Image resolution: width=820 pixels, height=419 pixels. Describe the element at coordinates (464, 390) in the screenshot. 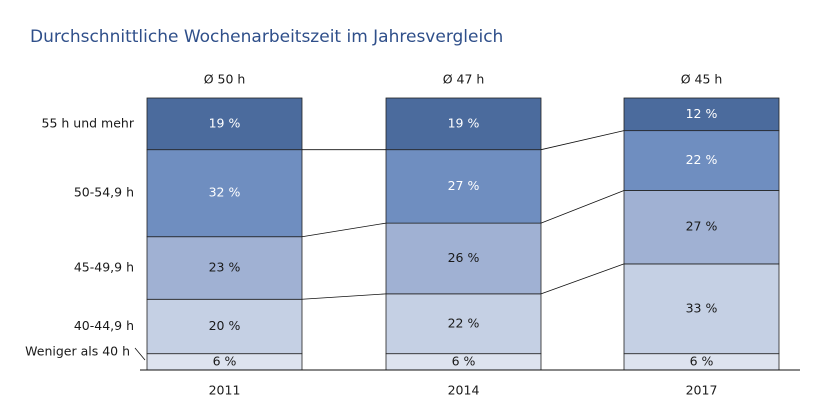

I see `x-tick-label: 2014` at that location.